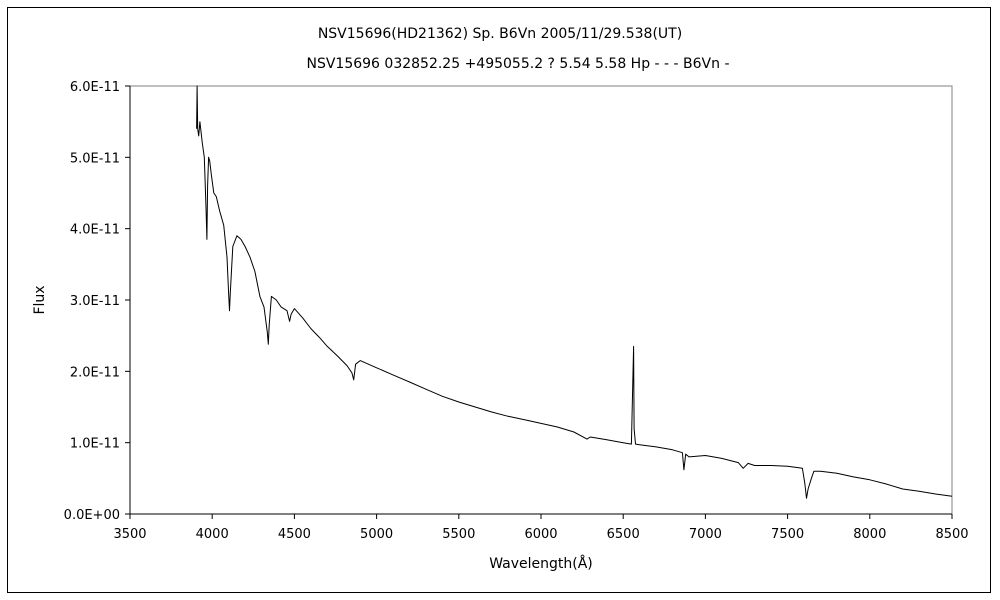 Image resolution: width=1000 pixels, height=600 pixels. What do you see at coordinates (95, 87) in the screenshot?
I see `y-tick-label: 6.0E-11` at bounding box center [95, 87].